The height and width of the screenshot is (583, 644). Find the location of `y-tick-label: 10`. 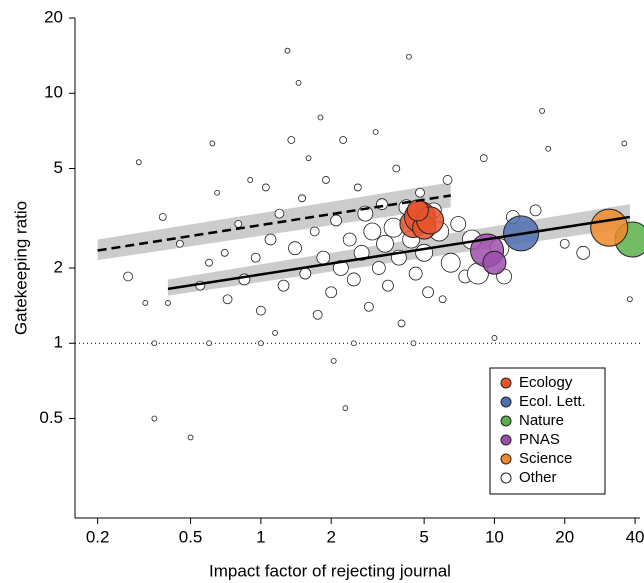

y-tick-label: 10 is located at coordinates (53, 92).